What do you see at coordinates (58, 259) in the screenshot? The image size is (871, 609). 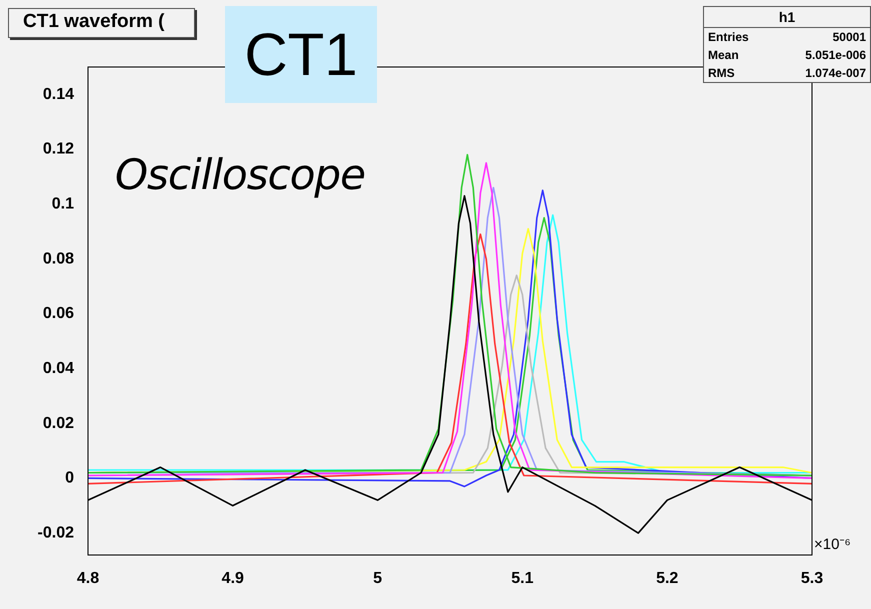 I see `y-tick-label: 0.08` at bounding box center [58, 259].